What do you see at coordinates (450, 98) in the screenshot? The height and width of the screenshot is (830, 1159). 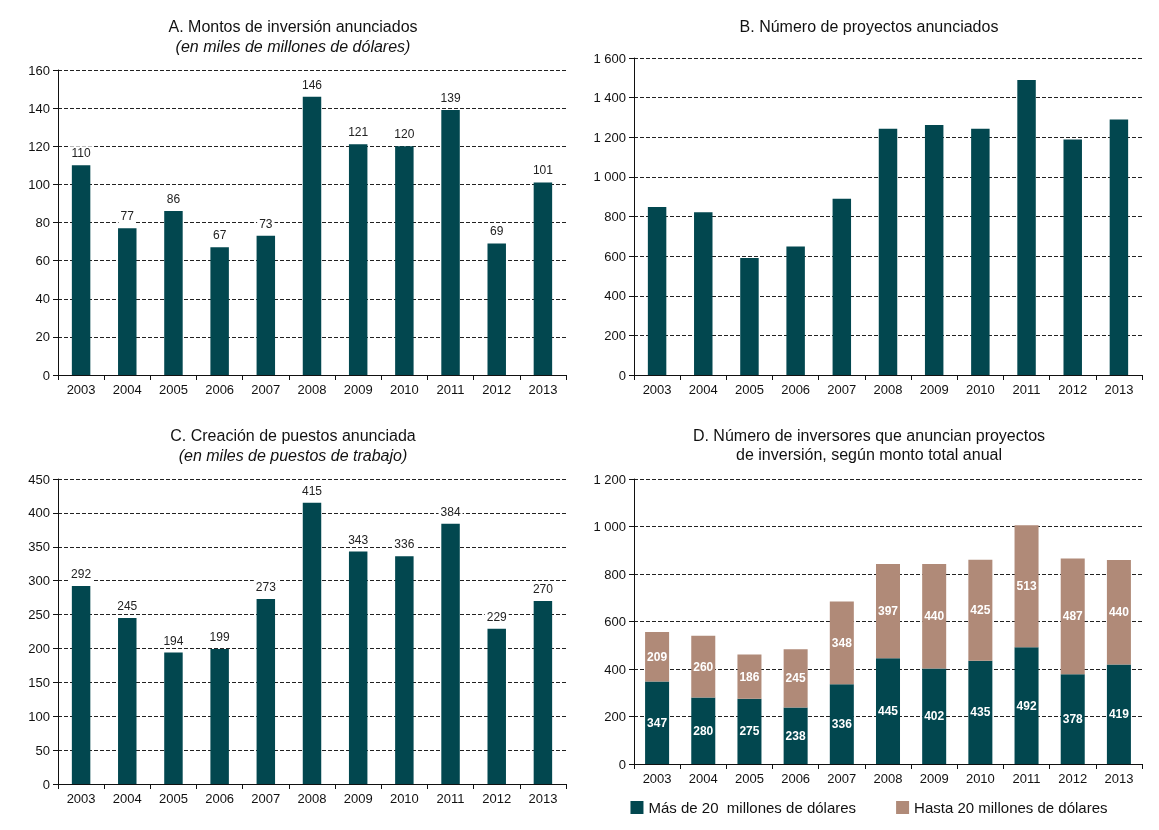 I see `data-label: 139` at bounding box center [450, 98].